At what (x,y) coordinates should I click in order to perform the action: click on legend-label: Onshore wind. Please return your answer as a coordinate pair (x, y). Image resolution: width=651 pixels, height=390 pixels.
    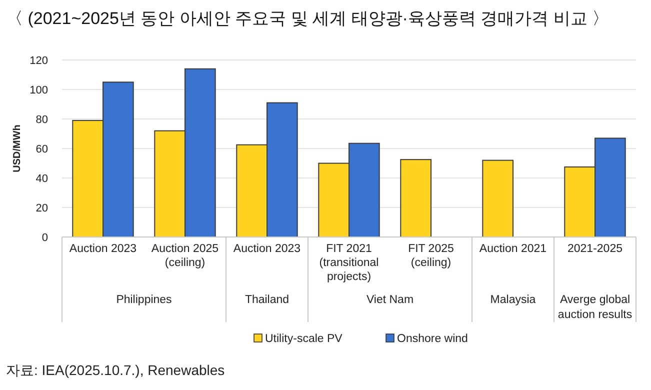
    Looking at the image, I should click on (432, 339).